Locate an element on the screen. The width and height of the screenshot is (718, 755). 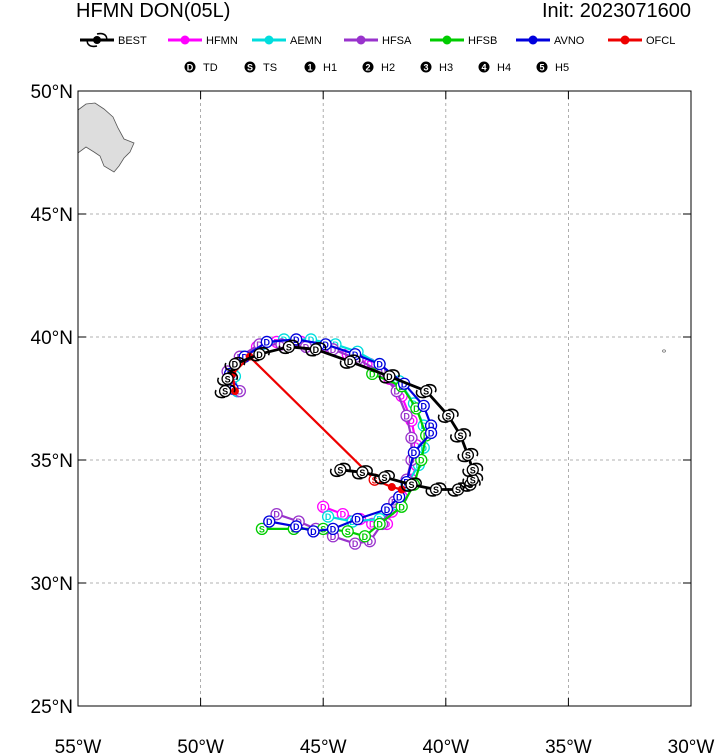
y-tick-label: 30°N is located at coordinates (52, 584).